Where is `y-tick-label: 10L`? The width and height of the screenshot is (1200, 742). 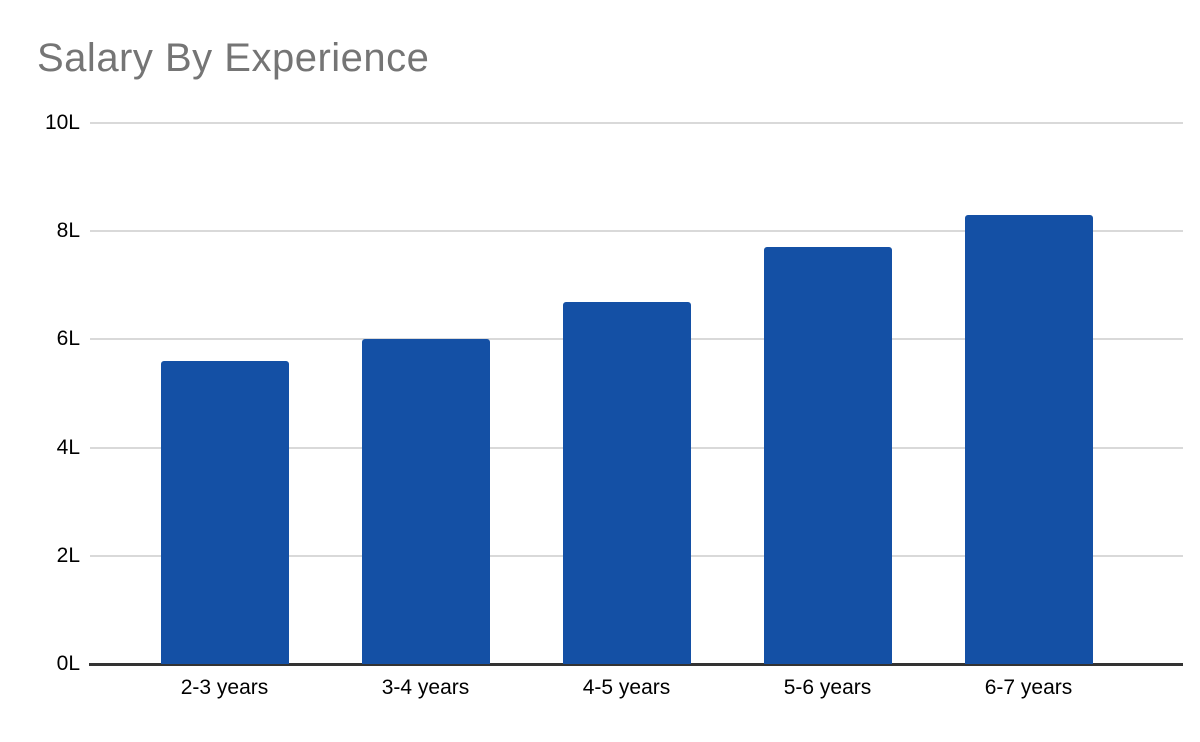
y-tick-label: 10L is located at coordinates (62, 122).